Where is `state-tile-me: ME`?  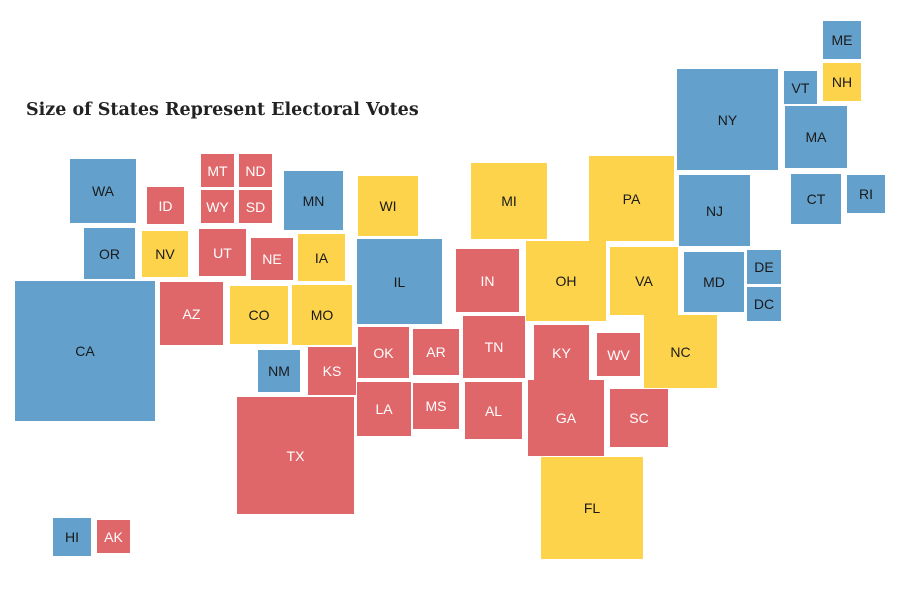
state-tile-me: ME is located at coordinates (842, 40).